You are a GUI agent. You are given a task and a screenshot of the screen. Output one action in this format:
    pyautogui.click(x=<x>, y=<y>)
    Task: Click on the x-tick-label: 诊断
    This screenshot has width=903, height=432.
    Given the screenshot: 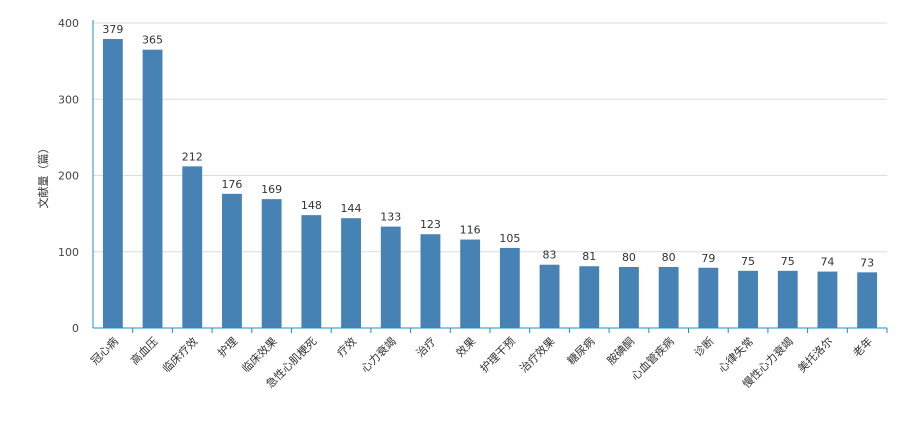 What is the action you would take?
    pyautogui.click(x=703, y=346)
    